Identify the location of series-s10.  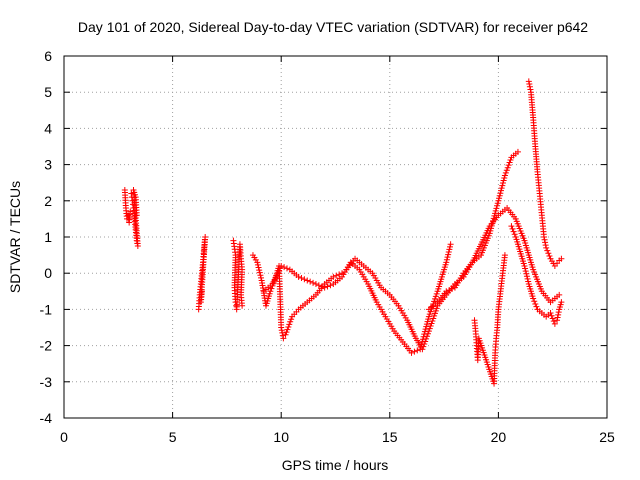
(545, 173).